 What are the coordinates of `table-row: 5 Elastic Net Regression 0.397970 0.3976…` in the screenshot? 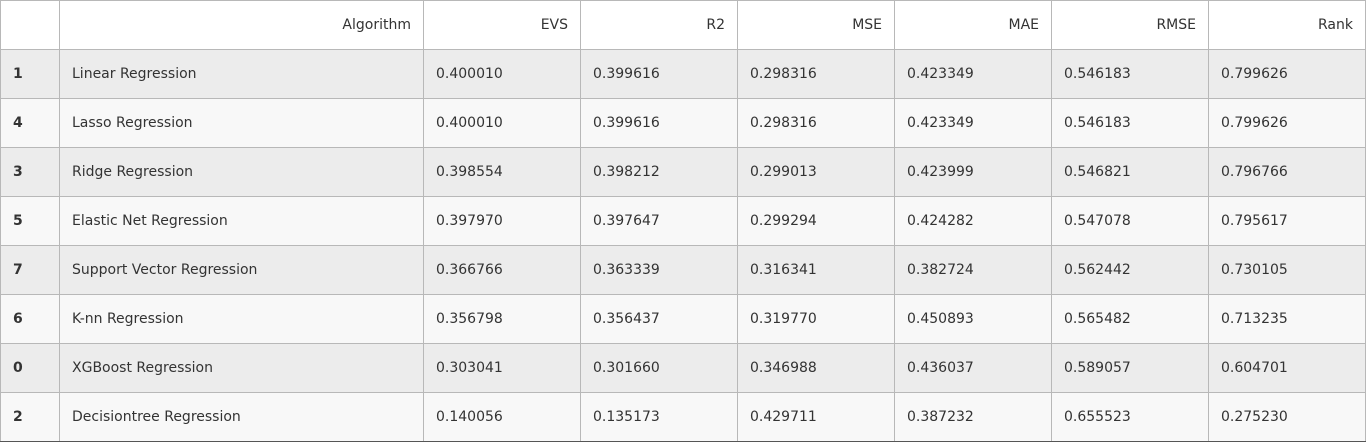 It's located at (683, 221).